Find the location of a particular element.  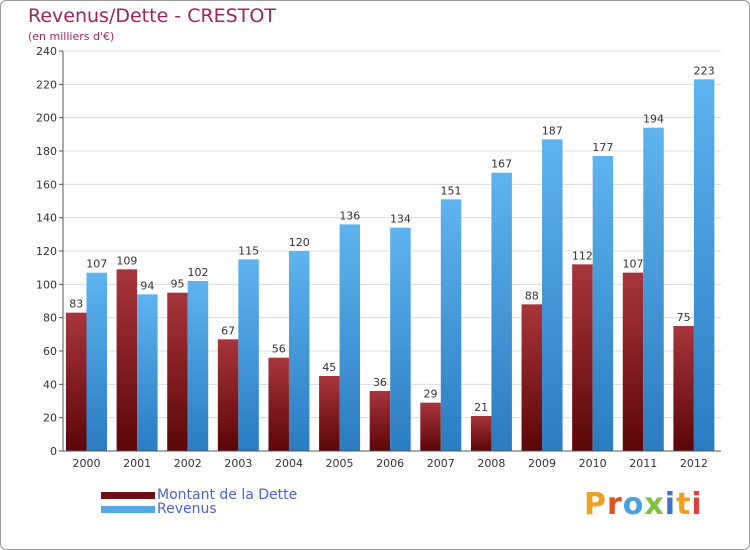

y-tick-label: 220 is located at coordinates (46, 84).